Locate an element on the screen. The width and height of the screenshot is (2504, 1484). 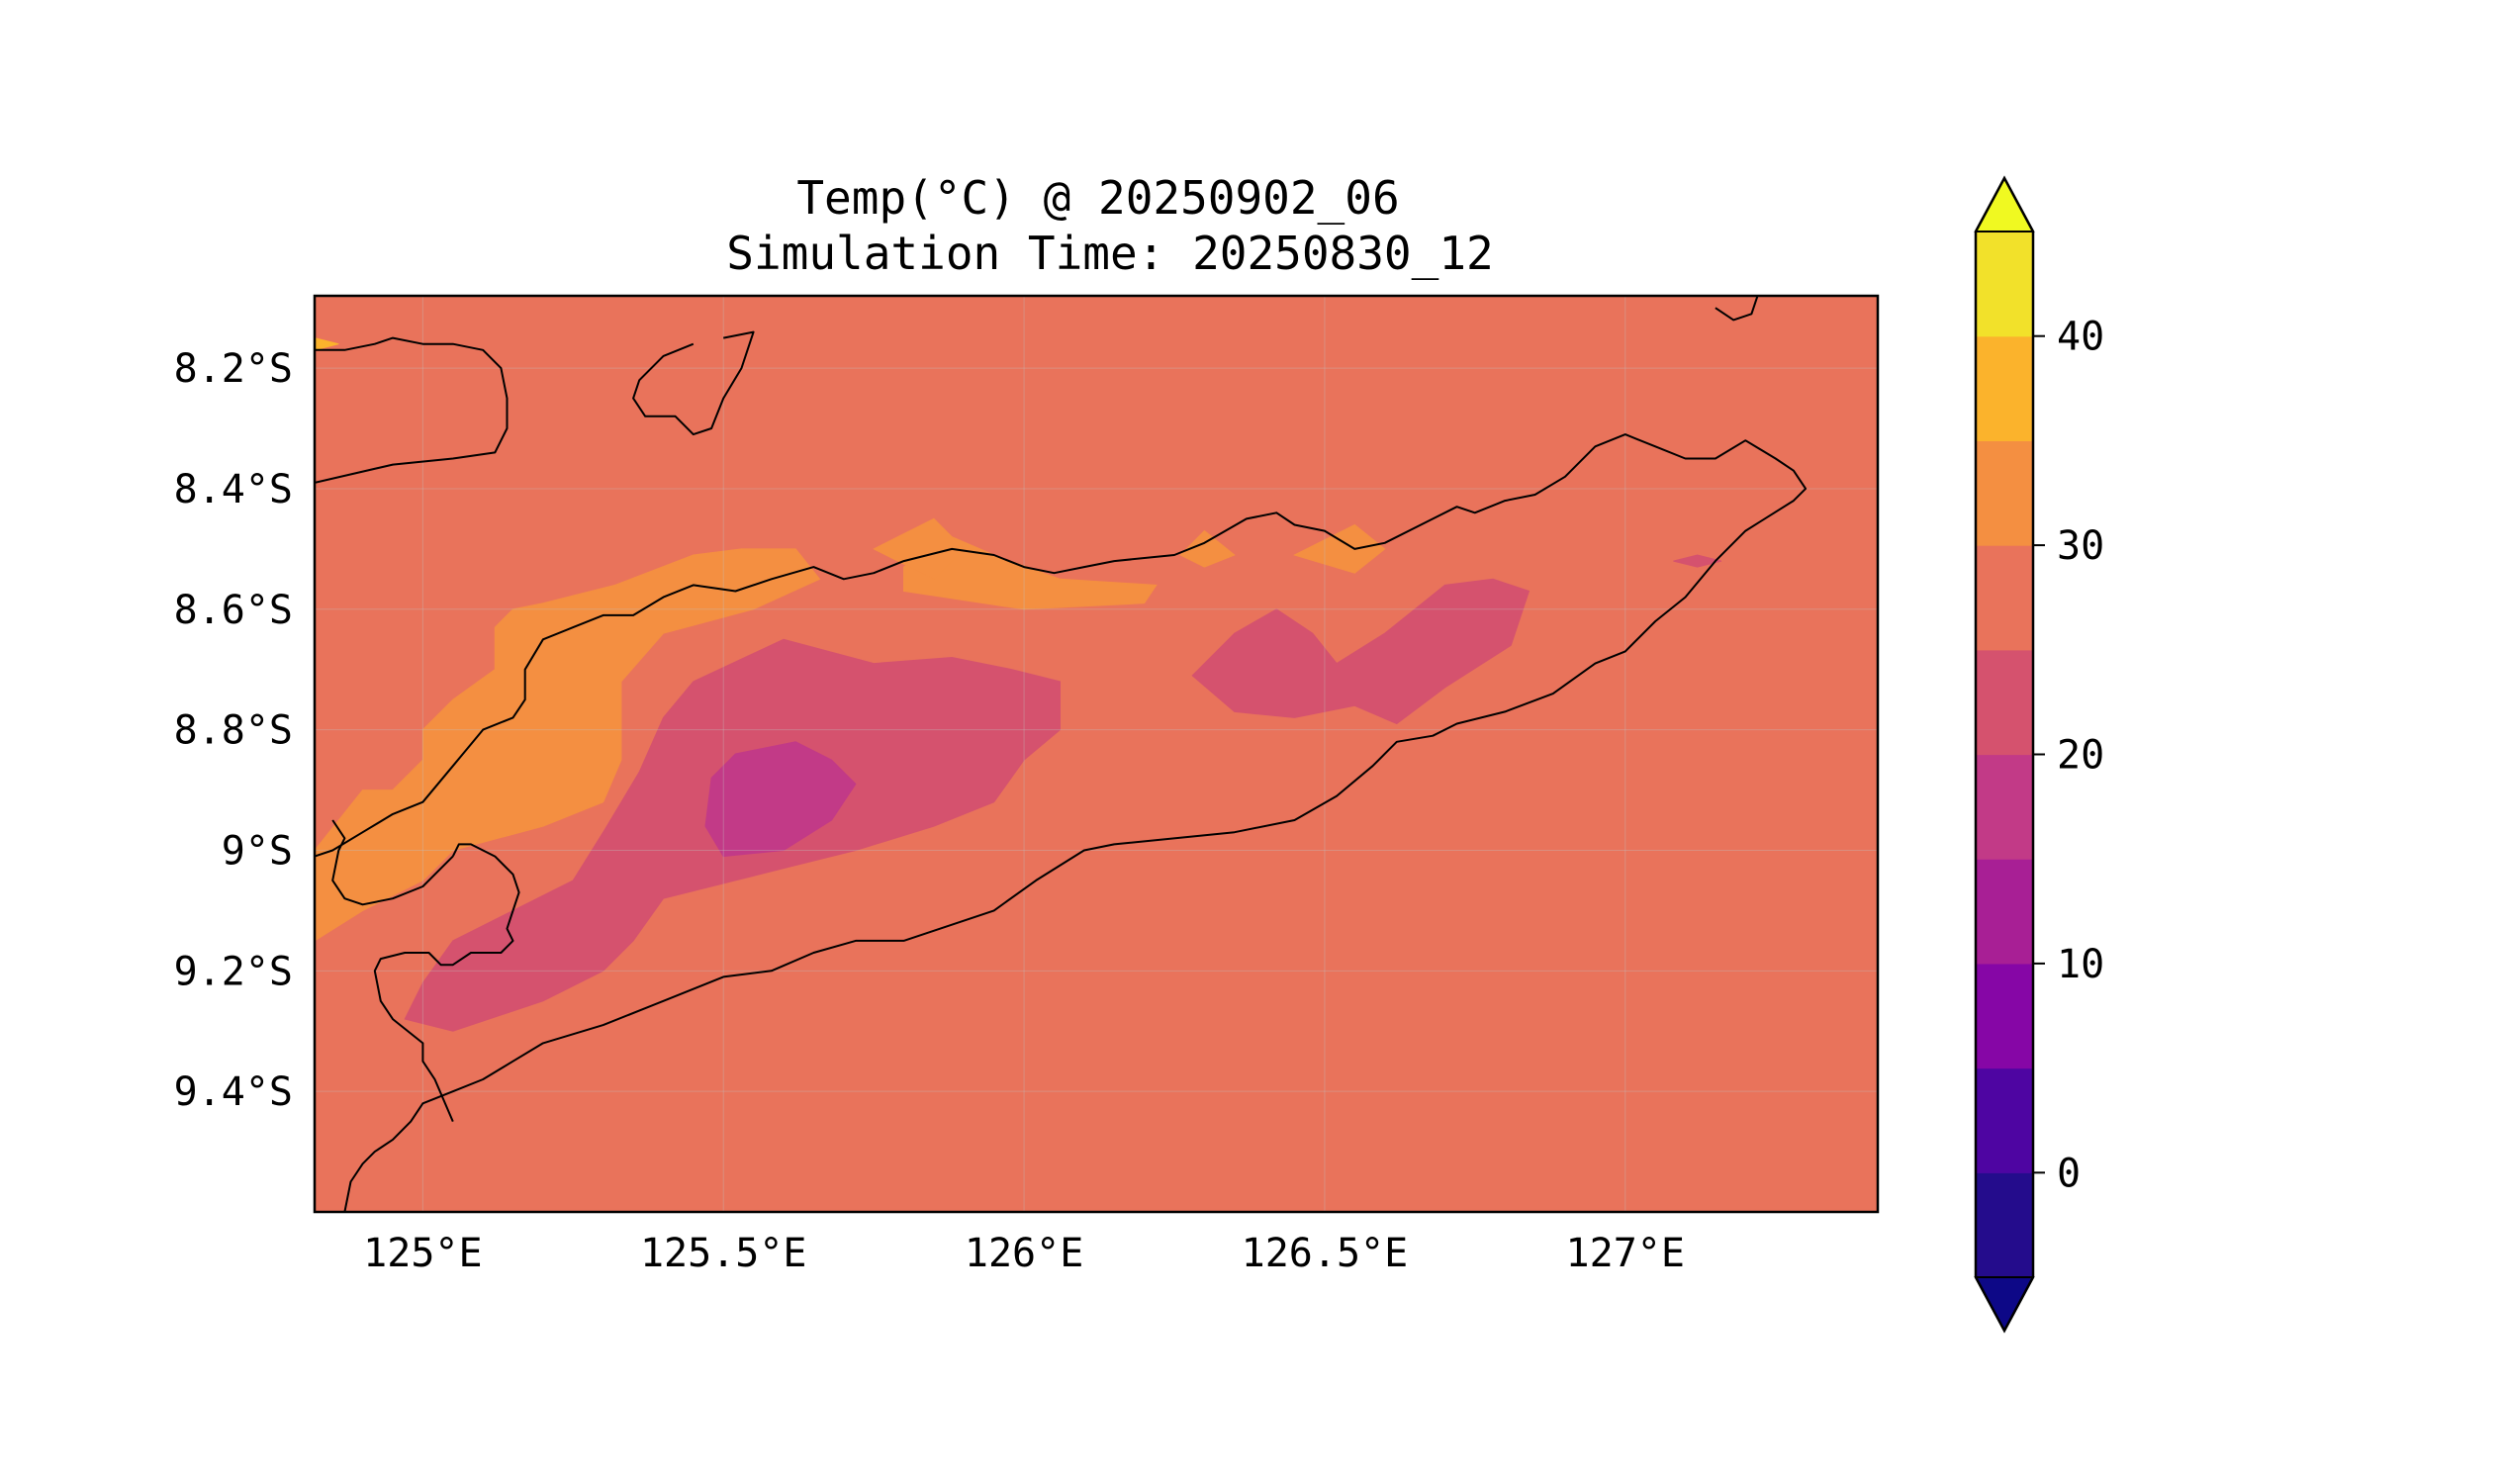
x-tick-label-1: 125.5°E is located at coordinates (723, 1253).